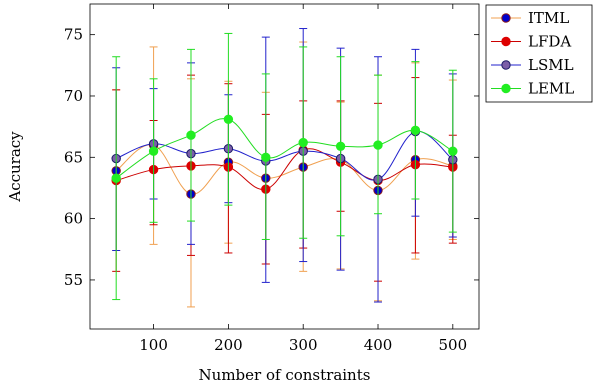 The width and height of the screenshot is (597, 385). What do you see at coordinates (551, 65) in the screenshot?
I see `legend-label: LSML` at bounding box center [551, 65].